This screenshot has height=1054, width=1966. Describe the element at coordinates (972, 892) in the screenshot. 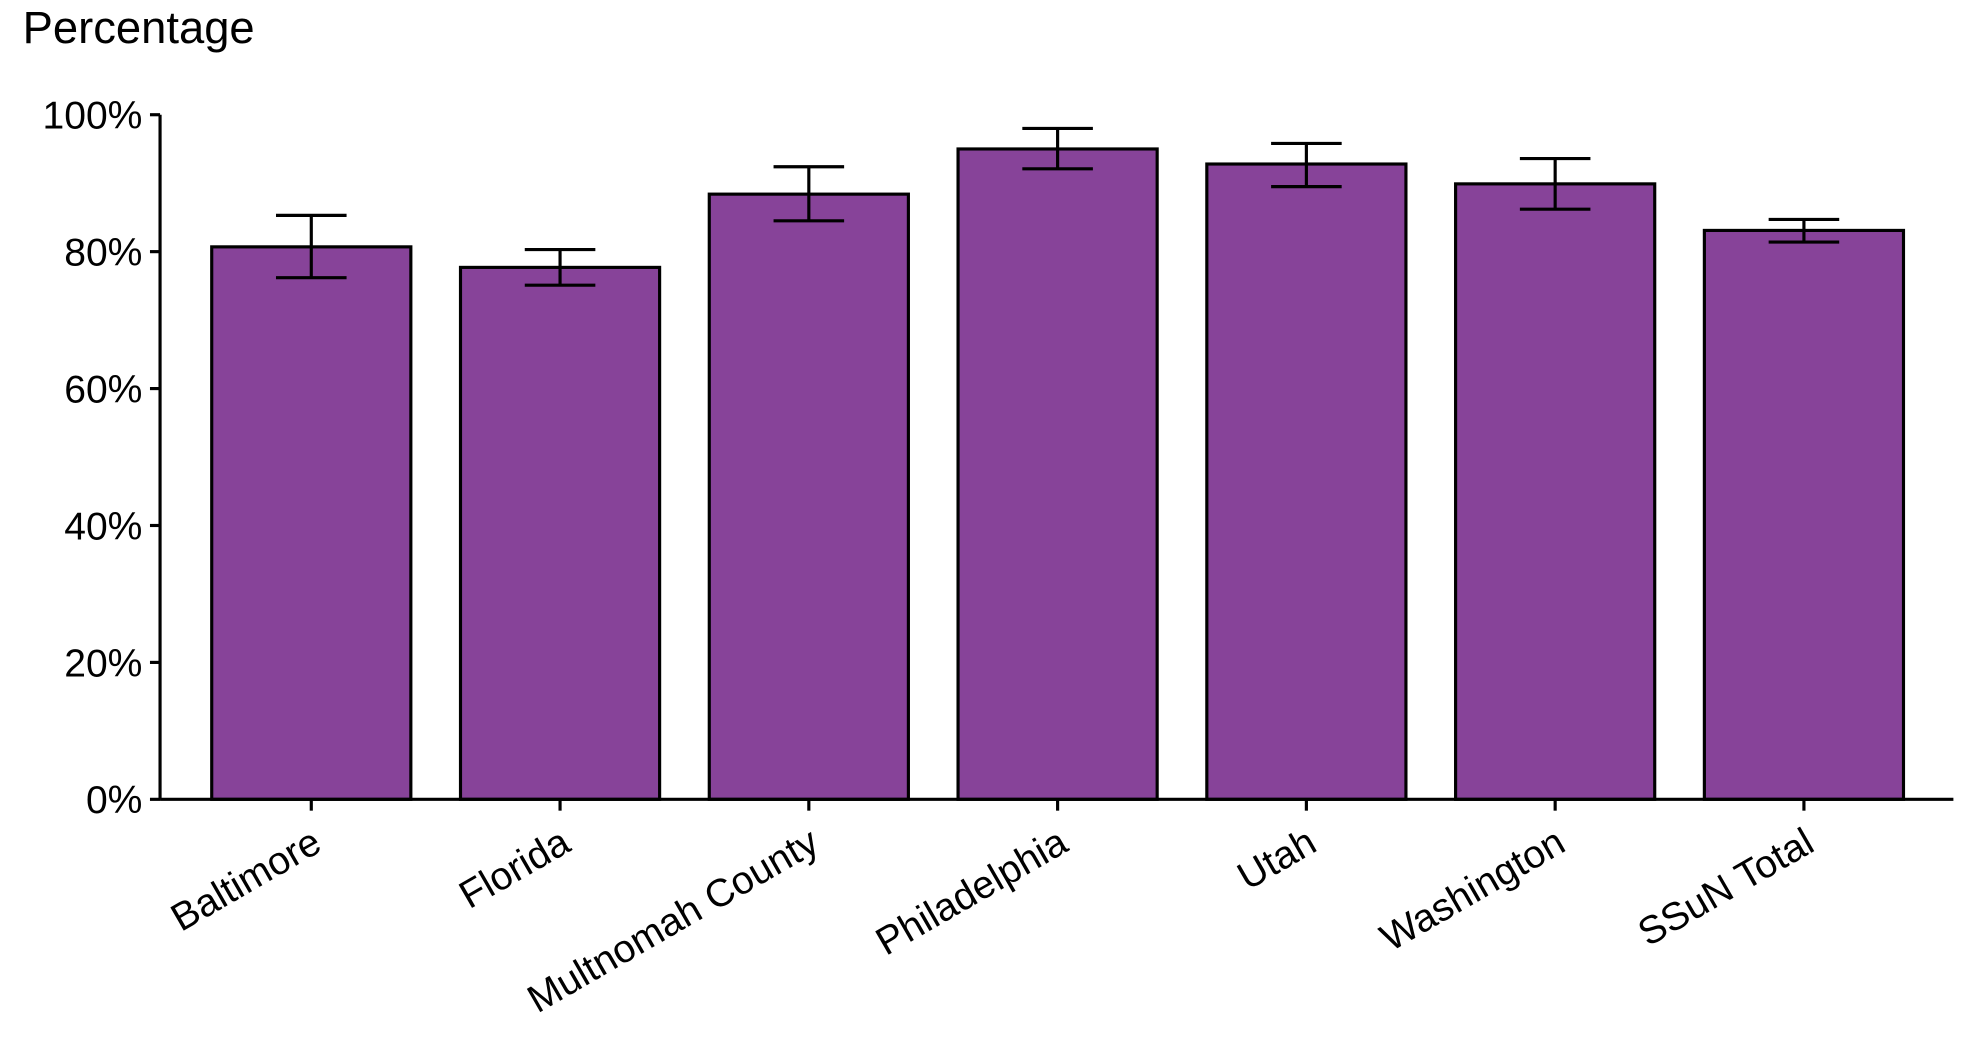

I see `x-tick-label: Philadelphia` at that location.